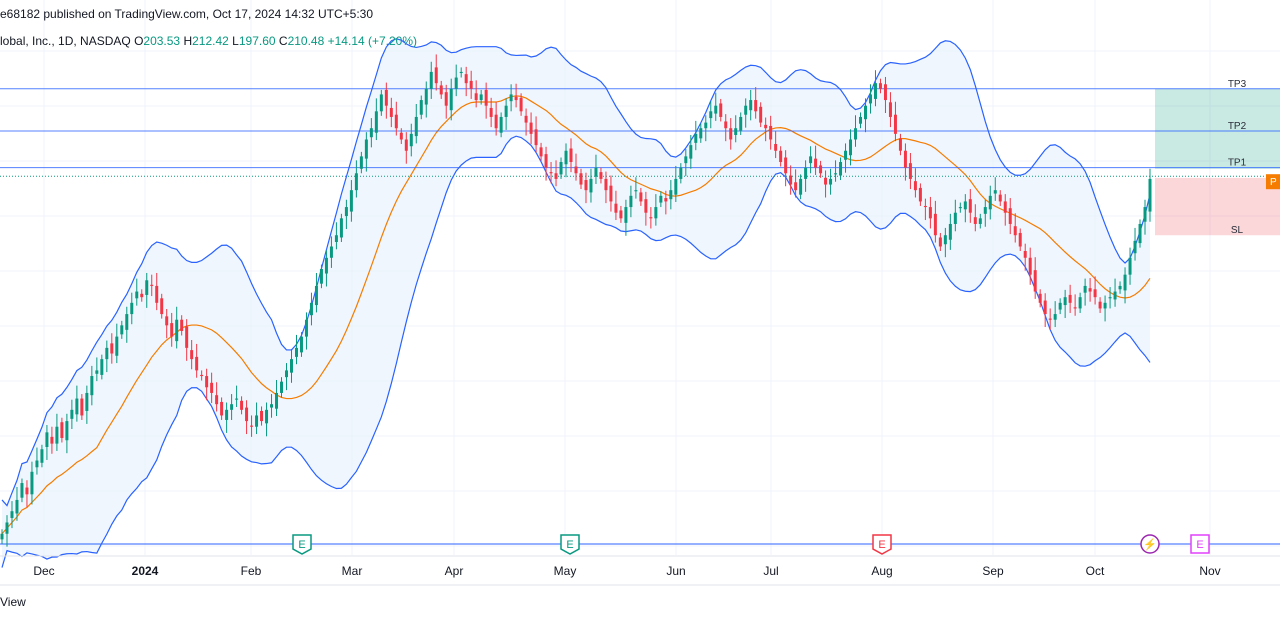 The height and width of the screenshot is (620, 1280). What do you see at coordinates (1209, 571) in the screenshot?
I see `x-tick-label: Nov` at bounding box center [1209, 571].